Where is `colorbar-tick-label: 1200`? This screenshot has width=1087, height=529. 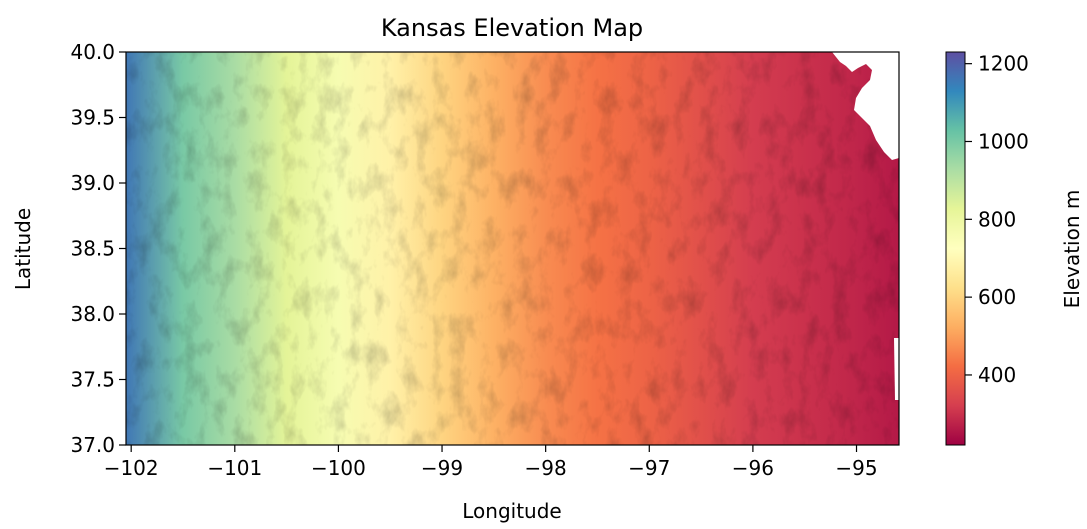
colorbar-tick-label: 1200 is located at coordinates (1003, 64).